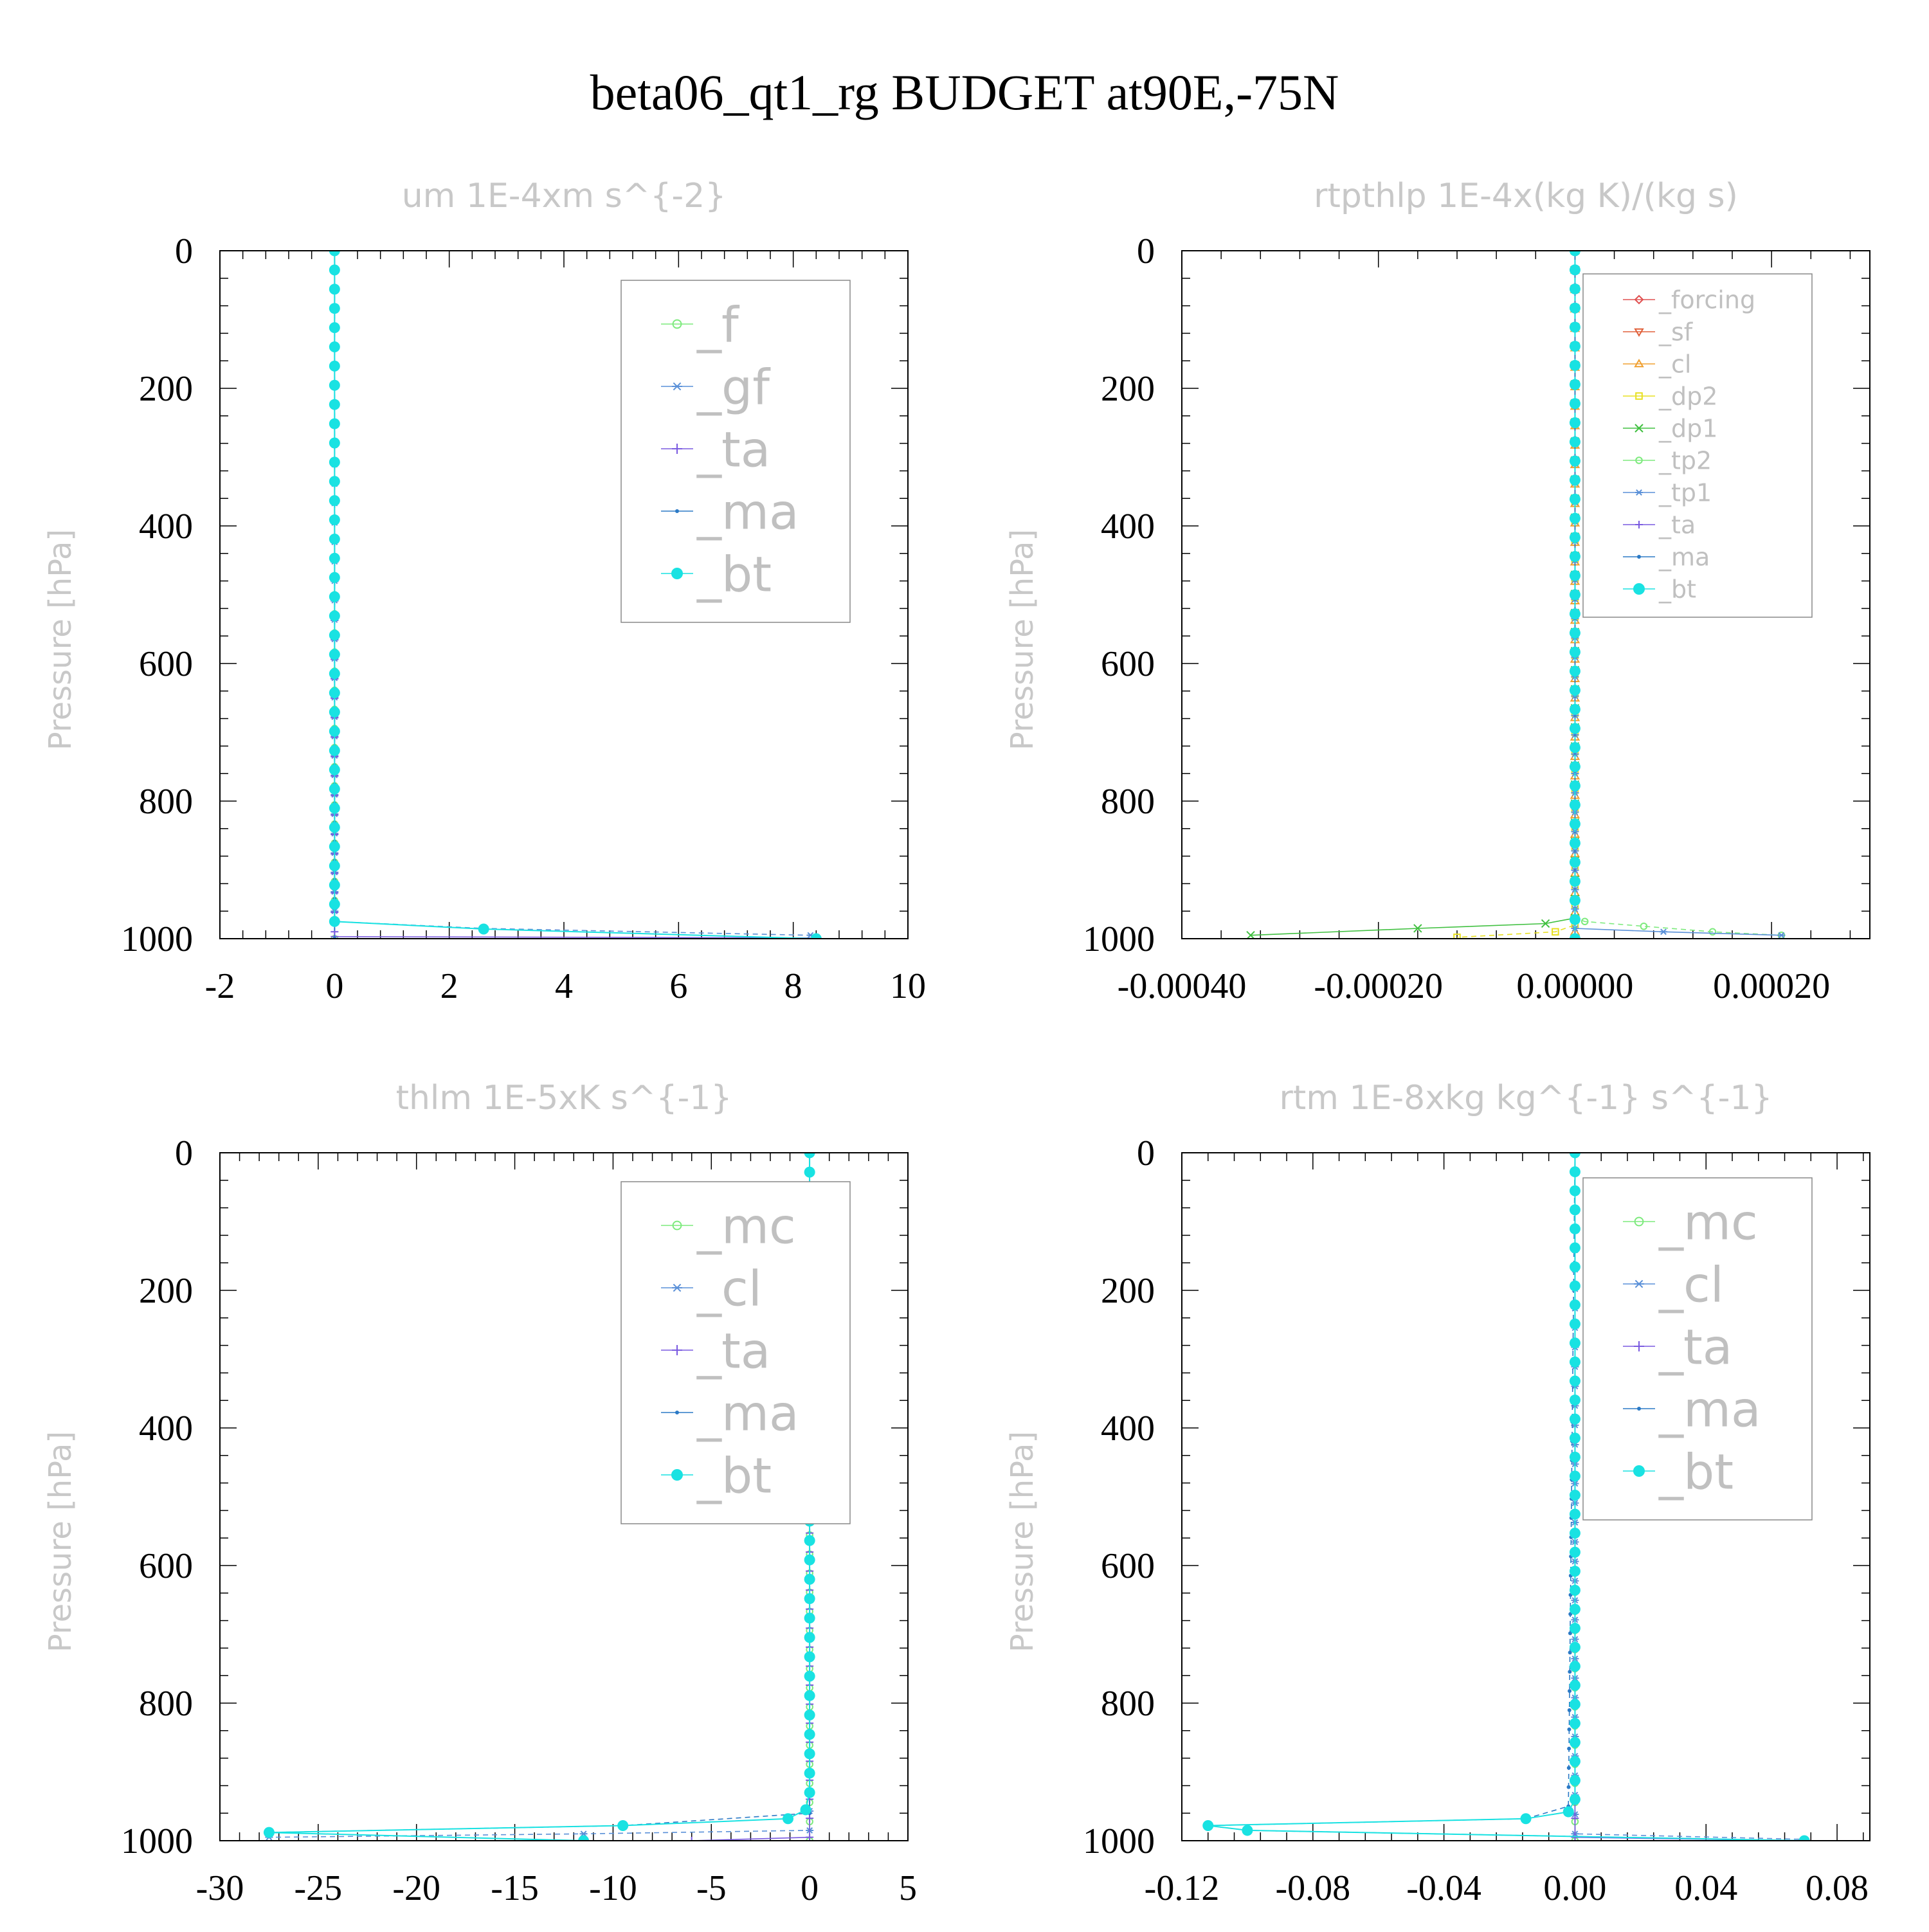 The height and width of the screenshot is (1932, 1929). What do you see at coordinates (1146, 1153) in the screenshot?
I see `y-tick-label: 0` at bounding box center [1146, 1153].